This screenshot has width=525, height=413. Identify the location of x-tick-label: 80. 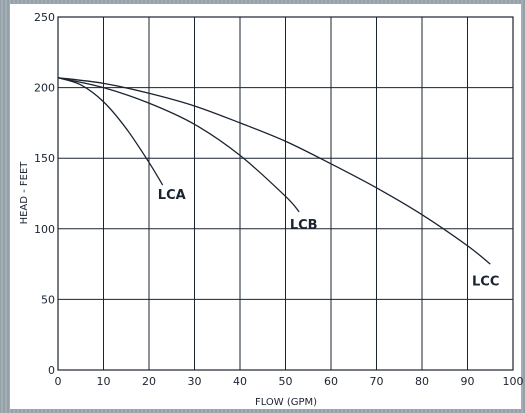
(422, 381).